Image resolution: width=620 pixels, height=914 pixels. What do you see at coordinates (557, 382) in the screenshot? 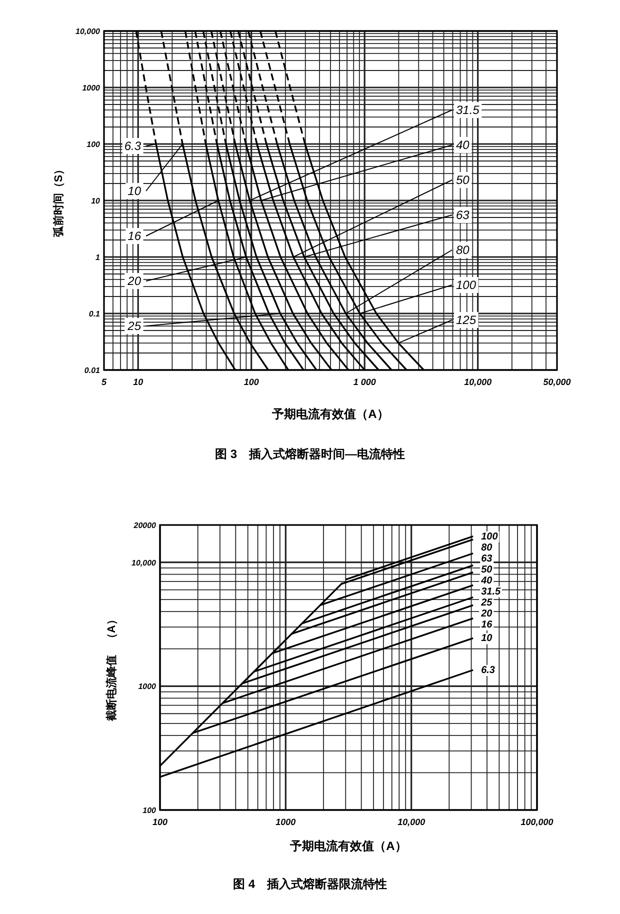
I see `x-tick-label: 50,000` at bounding box center [557, 382].